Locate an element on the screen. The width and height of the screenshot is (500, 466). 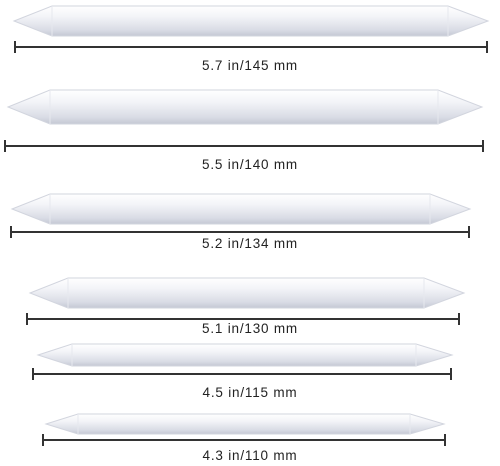
size-label-1: 5.7 in/145 mm is located at coordinates (250, 65).